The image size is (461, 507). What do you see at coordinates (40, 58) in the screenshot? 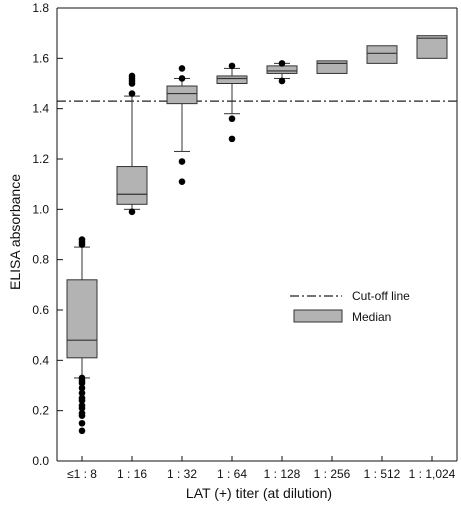
I see `y-tick-label: 1.6` at bounding box center [40, 58].